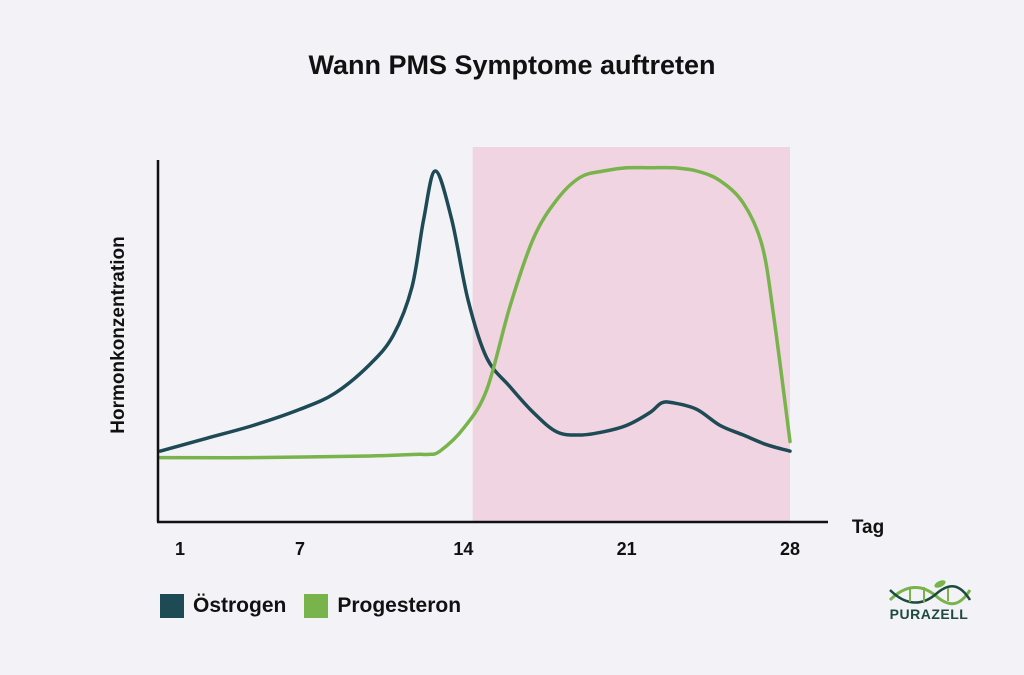 The image size is (1024, 675). Describe the element at coordinates (930, 593) in the screenshot. I see `dna-leaf-icon` at that location.